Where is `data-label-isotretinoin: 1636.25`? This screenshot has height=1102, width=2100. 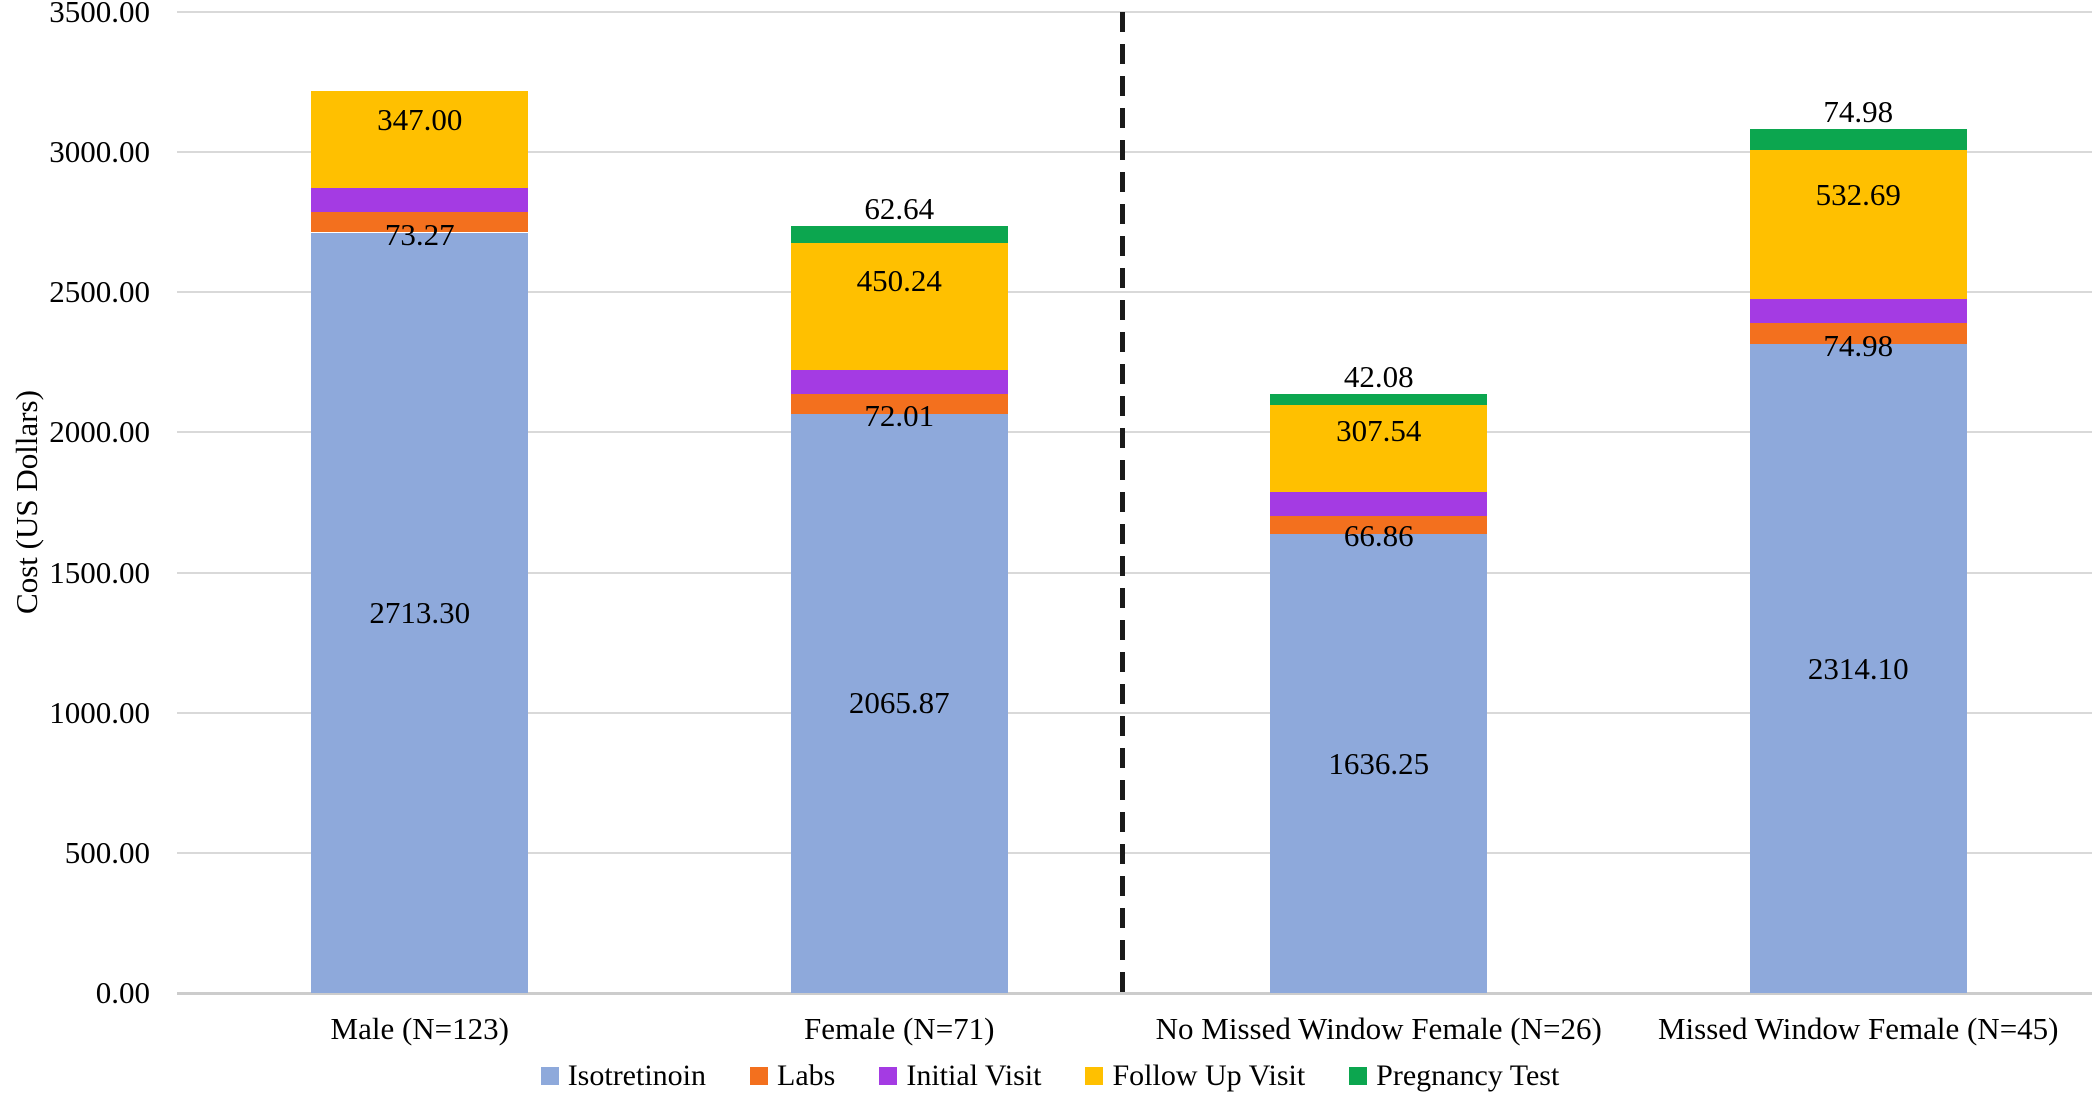 data-label-isotretinoin: 1636.25 is located at coordinates (1379, 763).